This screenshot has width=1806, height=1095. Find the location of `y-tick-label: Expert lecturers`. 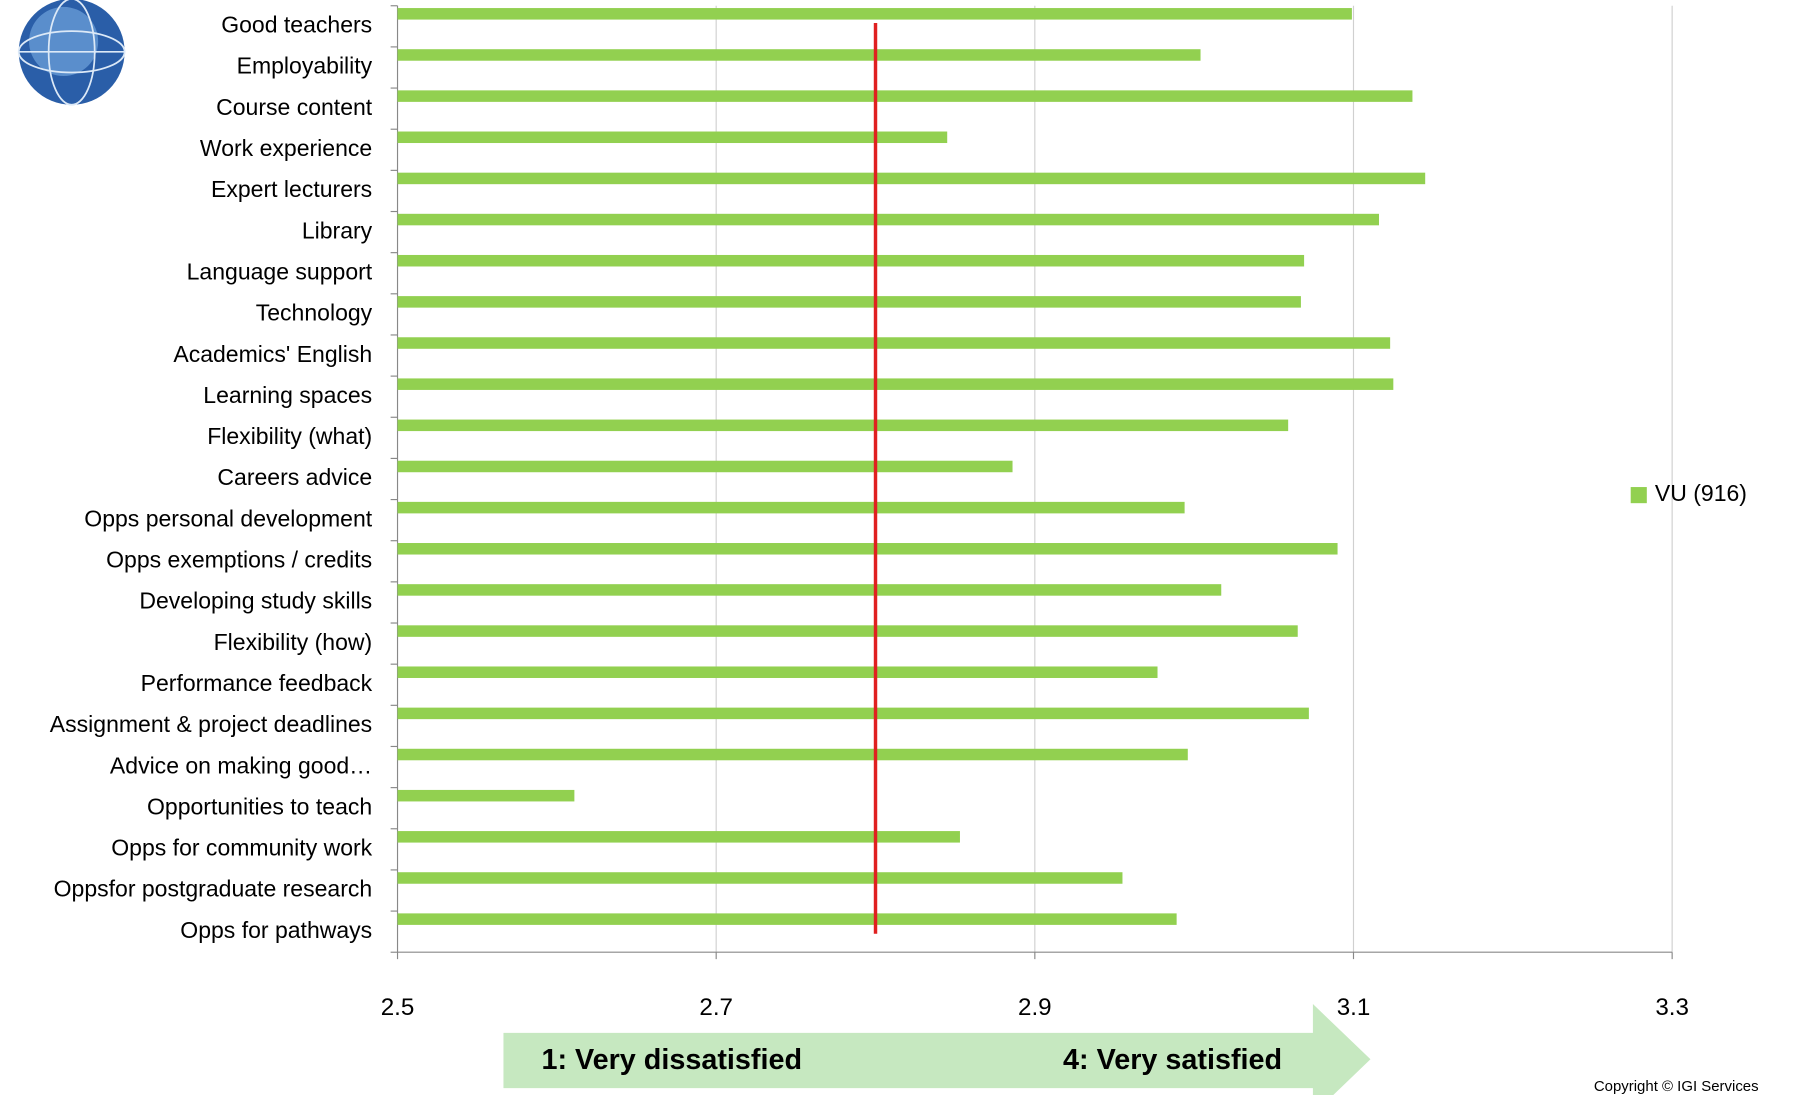

y-tick-label: Expert lecturers is located at coordinates (291, 189).